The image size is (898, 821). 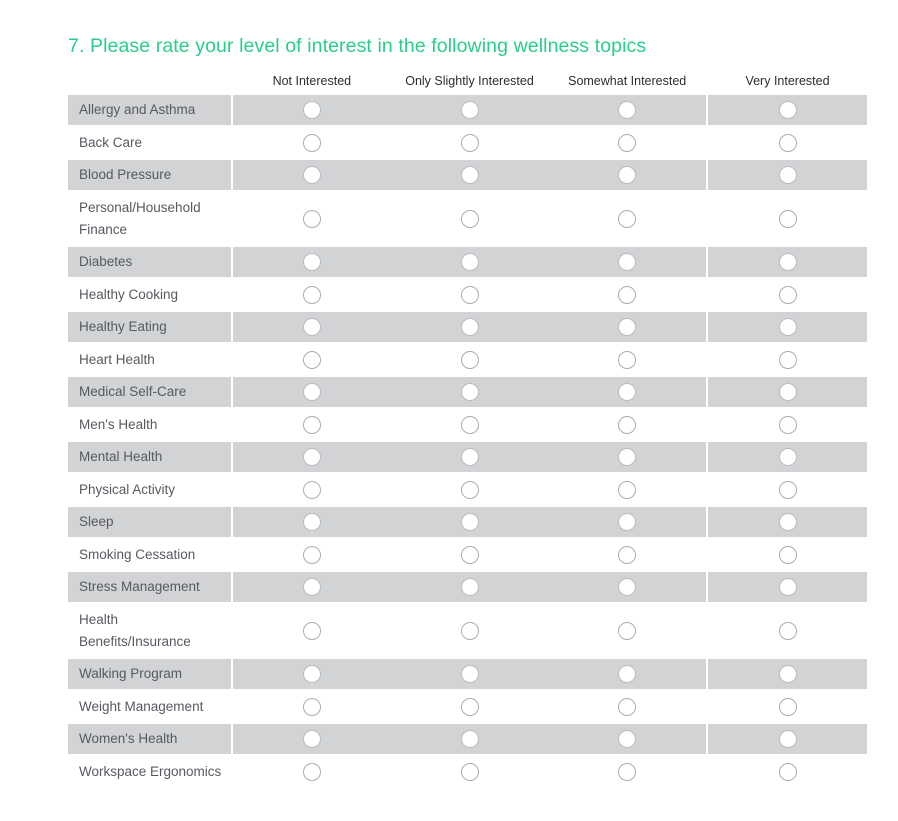 I want to click on table-row: Diabetes, so click(x=467, y=262).